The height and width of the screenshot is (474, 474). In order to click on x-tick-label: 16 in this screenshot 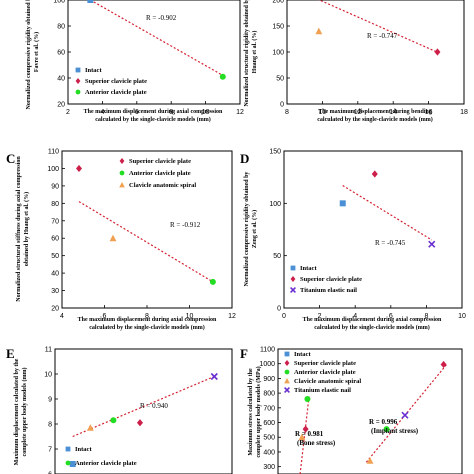, I will do `click(429, 112)`.